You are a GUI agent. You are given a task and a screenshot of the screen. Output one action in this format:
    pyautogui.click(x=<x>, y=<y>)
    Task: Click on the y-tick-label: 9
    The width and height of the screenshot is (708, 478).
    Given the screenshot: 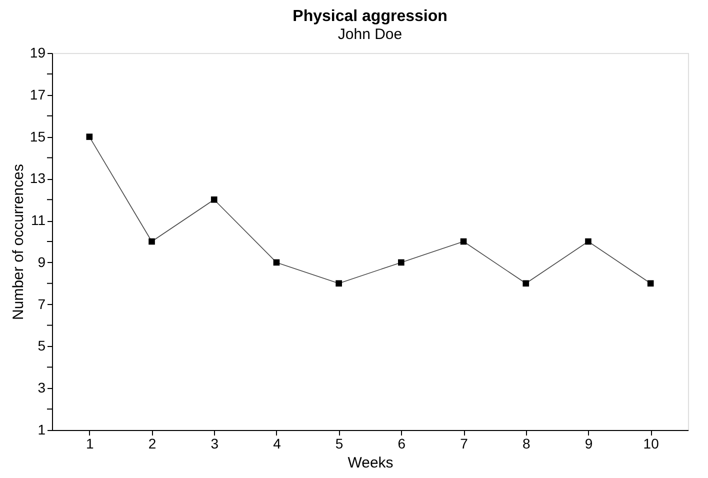 What is the action you would take?
    pyautogui.click(x=42, y=262)
    